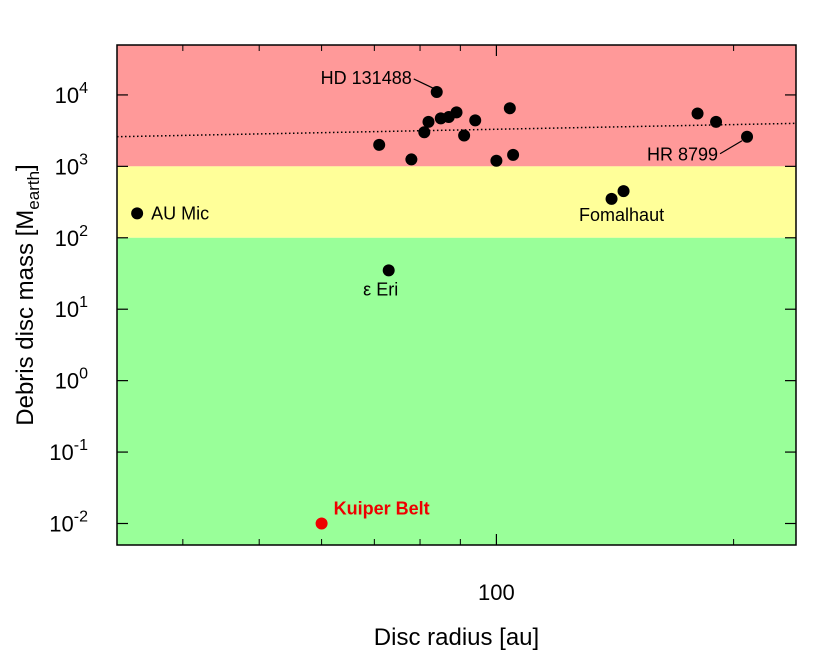 Image resolution: width=830 pixels, height=664 pixels. I want to click on y-tick-exponent: 3, so click(83, 159).